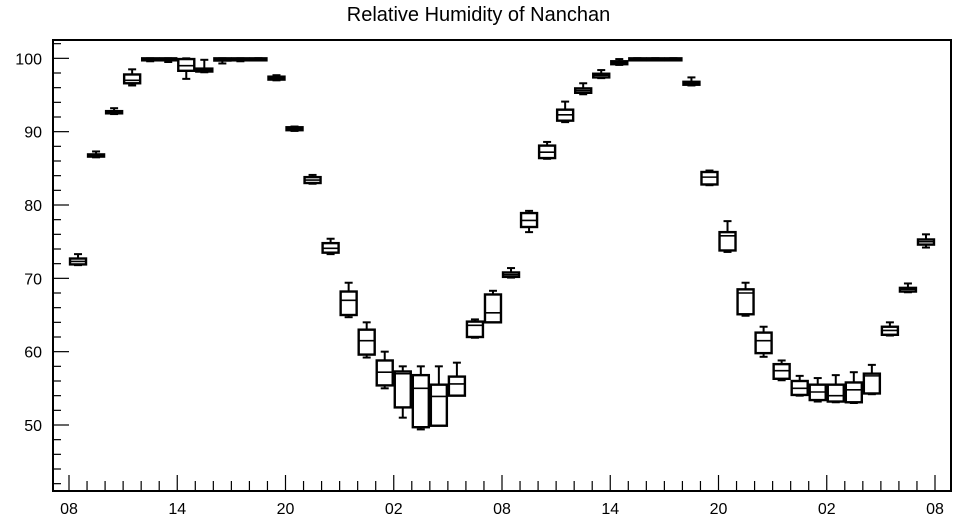 The width and height of the screenshot is (957, 520). I want to click on y-tick-label: 60, so click(33, 353).